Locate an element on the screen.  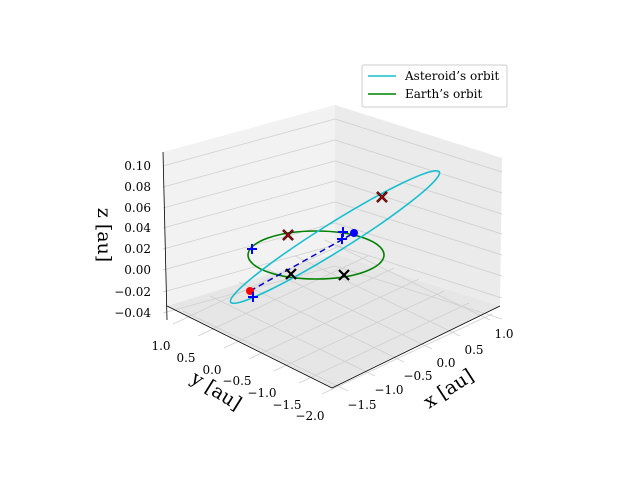
x-tick-label: 0.0 is located at coordinates (445, 363).